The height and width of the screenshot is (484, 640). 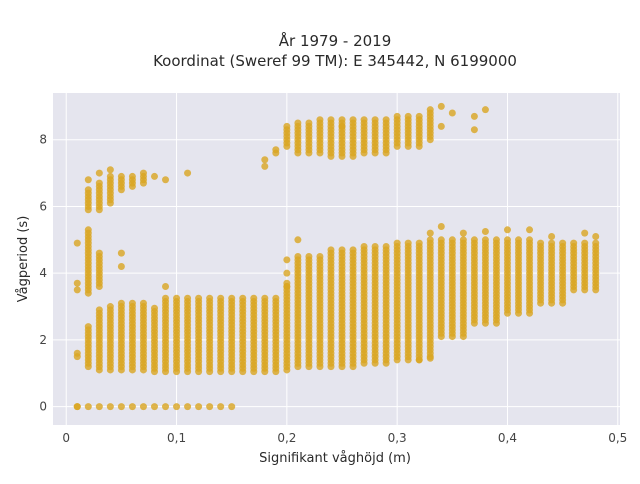 What do you see at coordinates (335, 40) in the screenshot?
I see `chart-title-line-1: År 1979 - 2019` at bounding box center [335, 40].